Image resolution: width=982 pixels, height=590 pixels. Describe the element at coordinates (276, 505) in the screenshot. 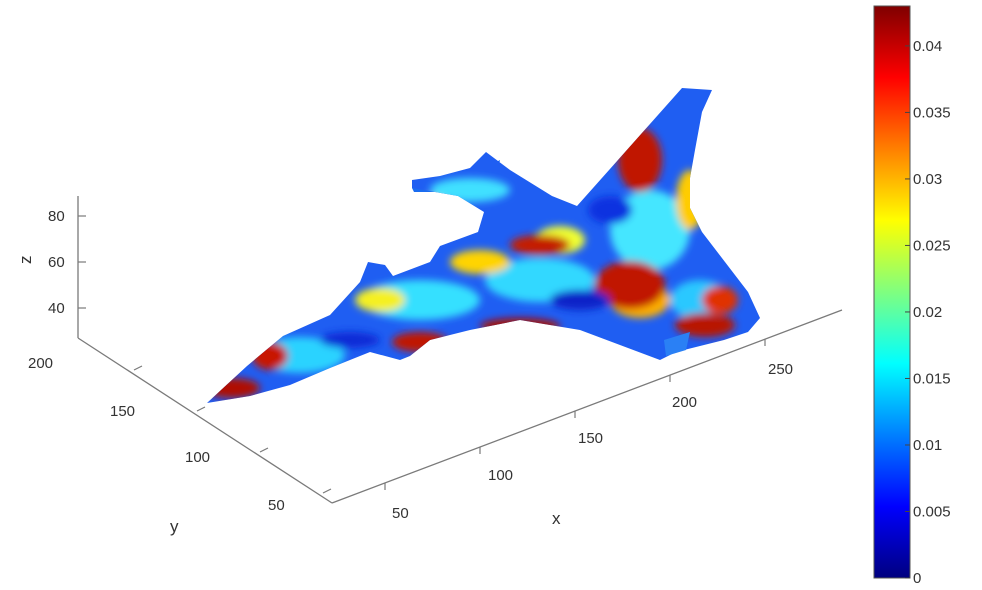

I see `y-tick-label: 50` at that location.